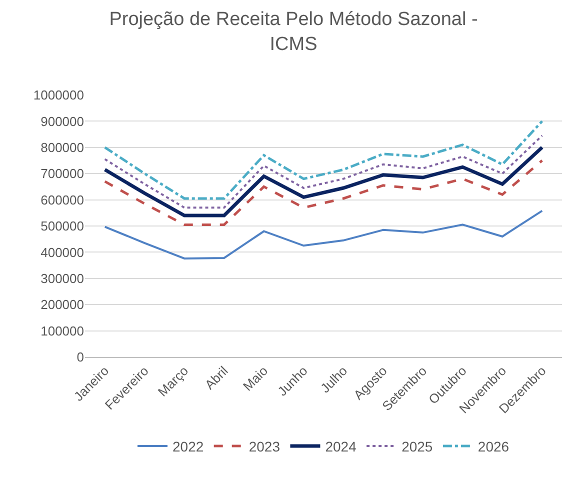  What do you see at coordinates (62, 200) in the screenshot?
I see `y-tick-label: 600000` at bounding box center [62, 200].